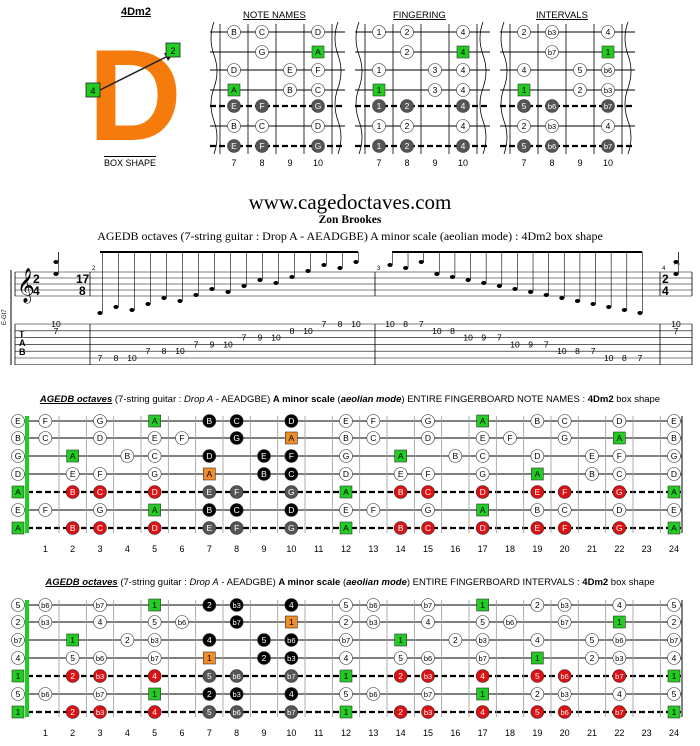 This screenshot has height=746, width=700. Describe the element at coordinates (350, 202) in the screenshot. I see `site-url: www.cagedoctaves.com` at that location.